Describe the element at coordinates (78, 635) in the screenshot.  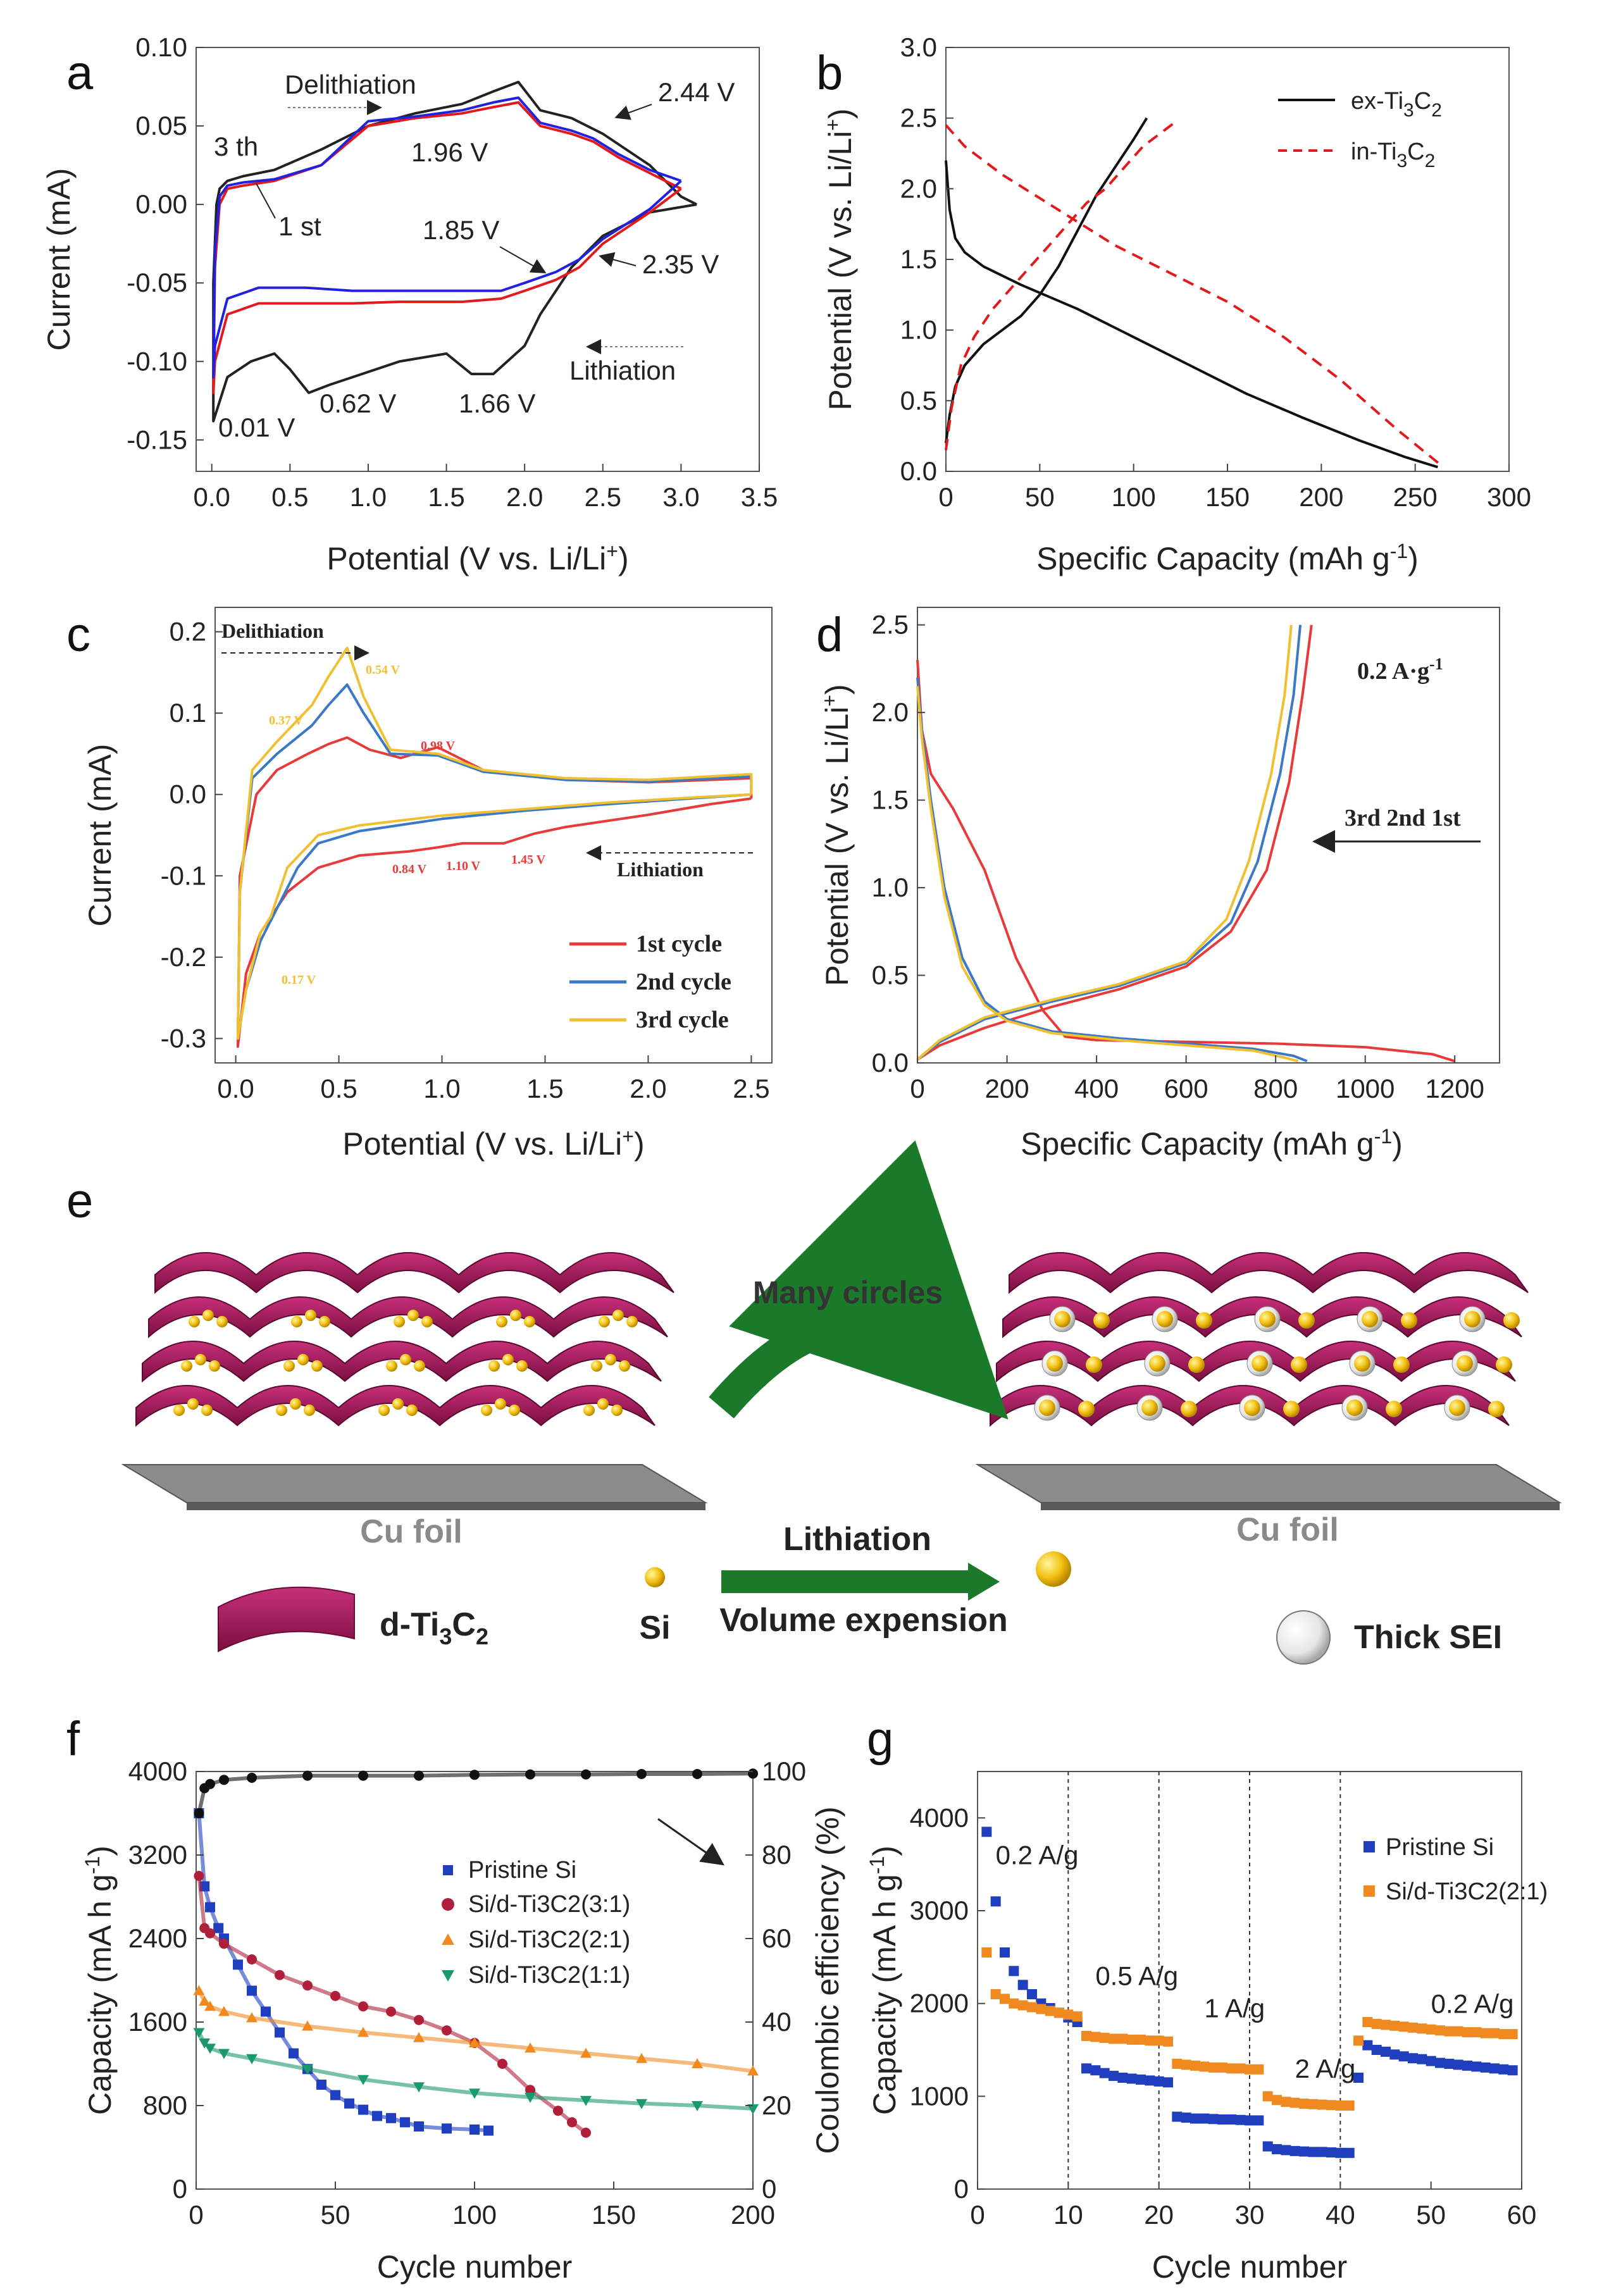
I see `panel-label-c: c` at that location.